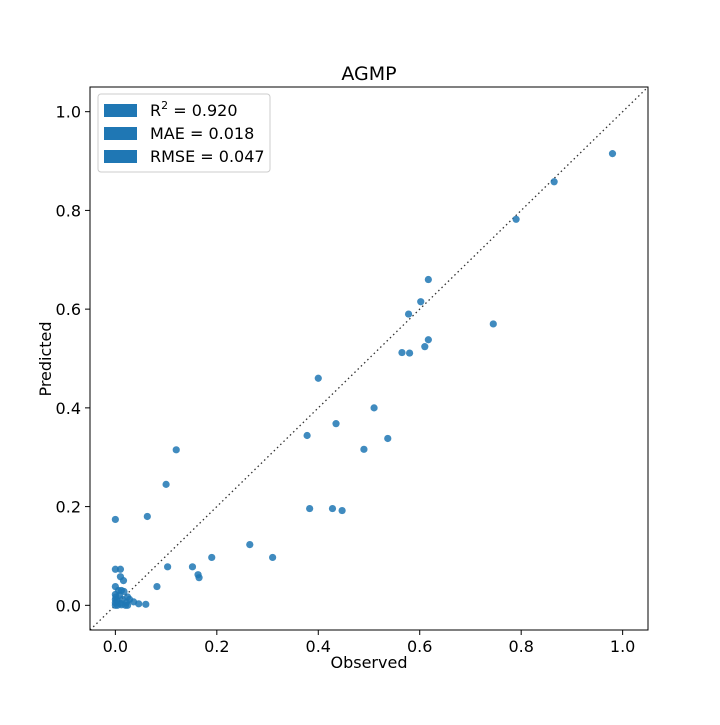 The image size is (720, 725). What do you see at coordinates (68, 605) in the screenshot?
I see `y-tick-label: 0.0` at bounding box center [68, 605].